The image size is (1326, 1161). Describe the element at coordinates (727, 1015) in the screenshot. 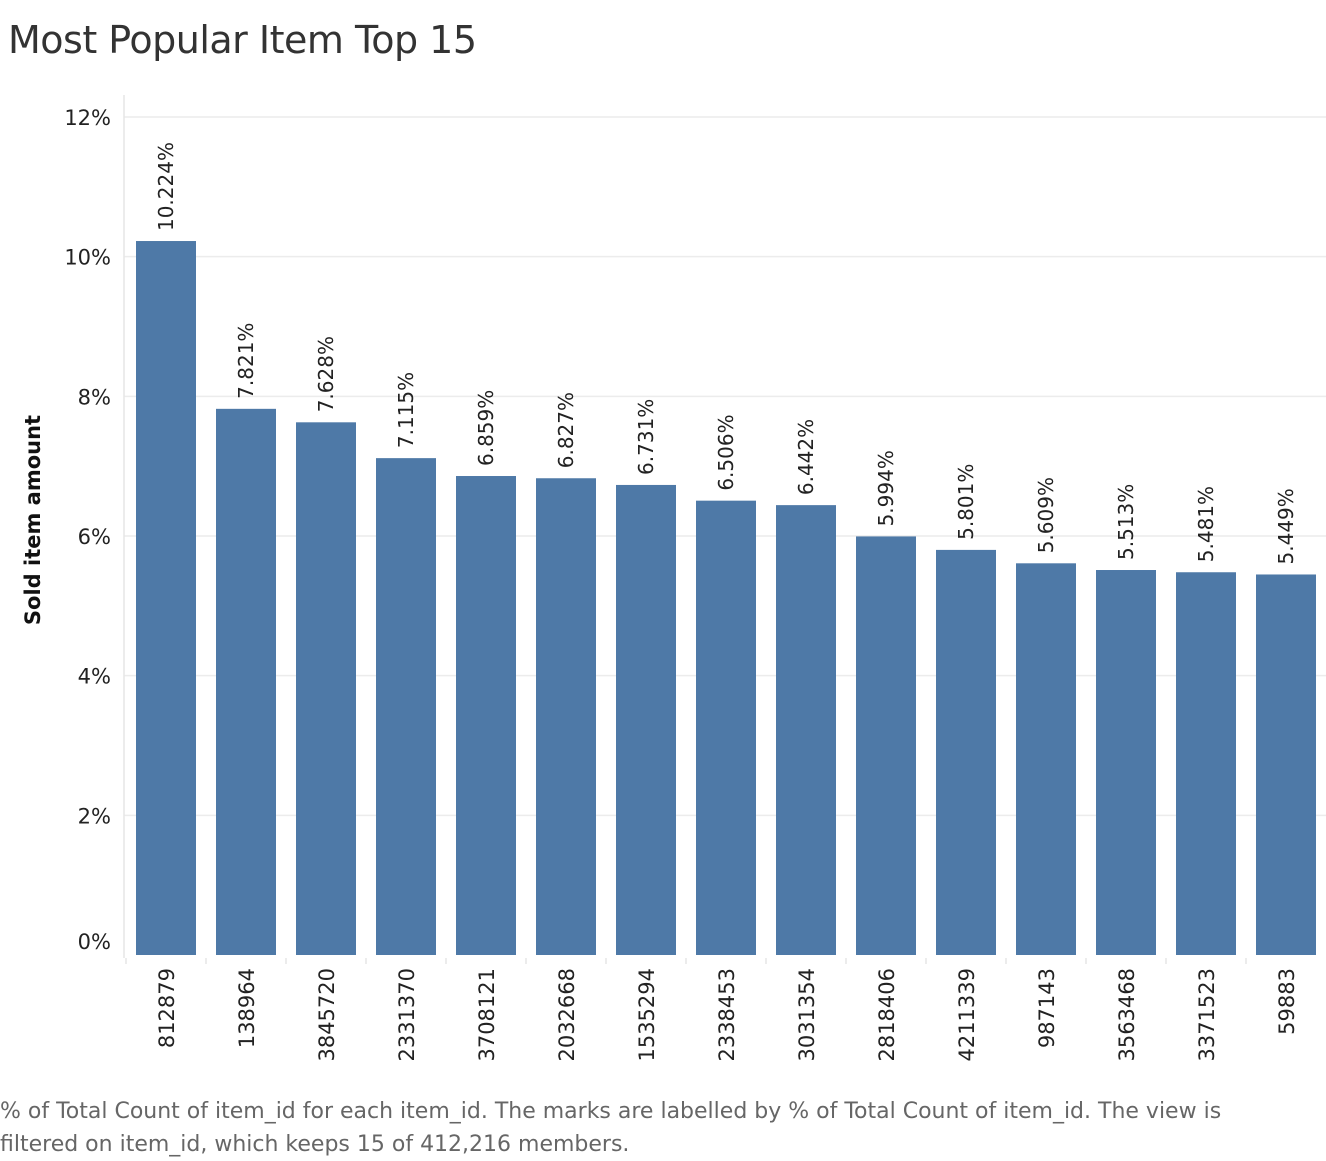

I see `x-tick-label: 2338453` at that location.